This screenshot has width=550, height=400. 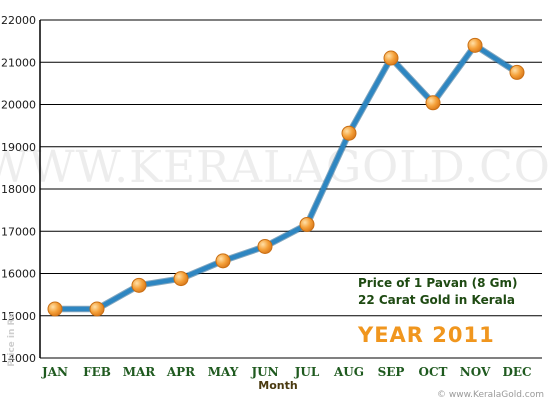 I want to click on x-tick-sep: SEP, so click(x=391, y=372).